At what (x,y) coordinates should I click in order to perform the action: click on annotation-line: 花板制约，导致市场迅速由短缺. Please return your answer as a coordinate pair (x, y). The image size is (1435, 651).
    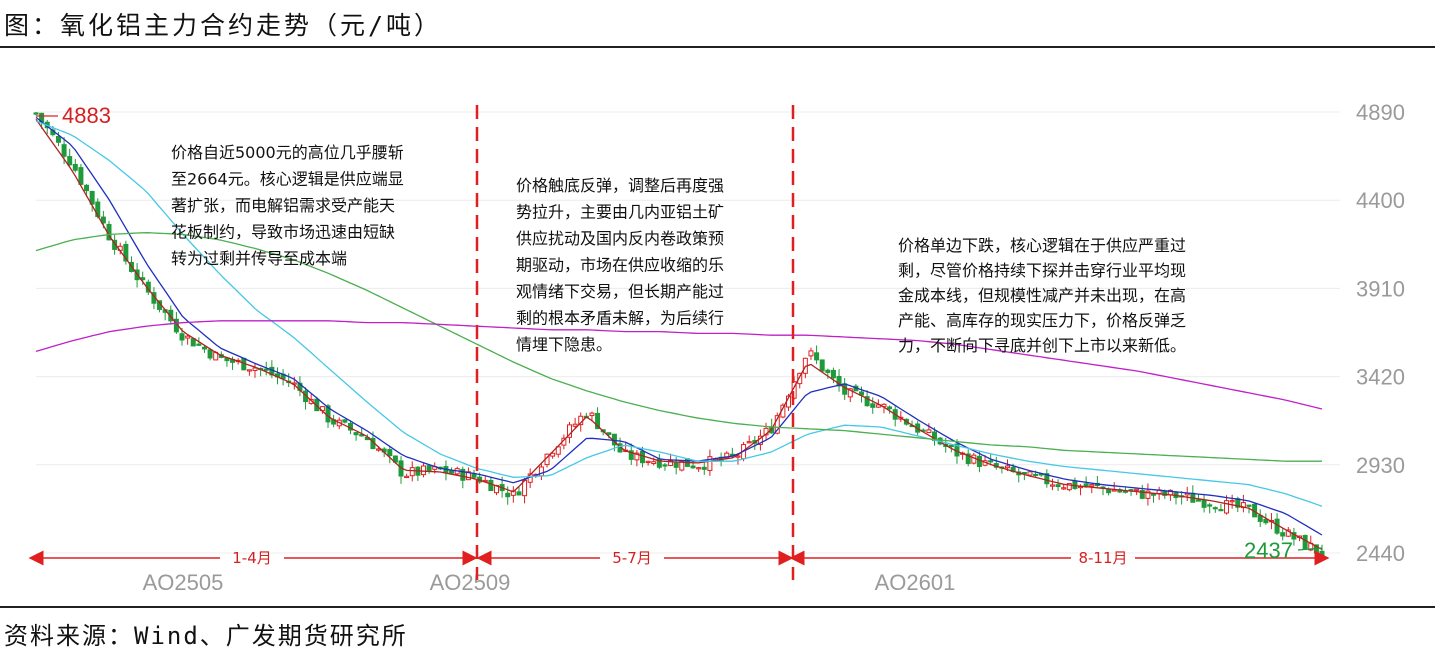
    Looking at the image, I should click on (283, 232).